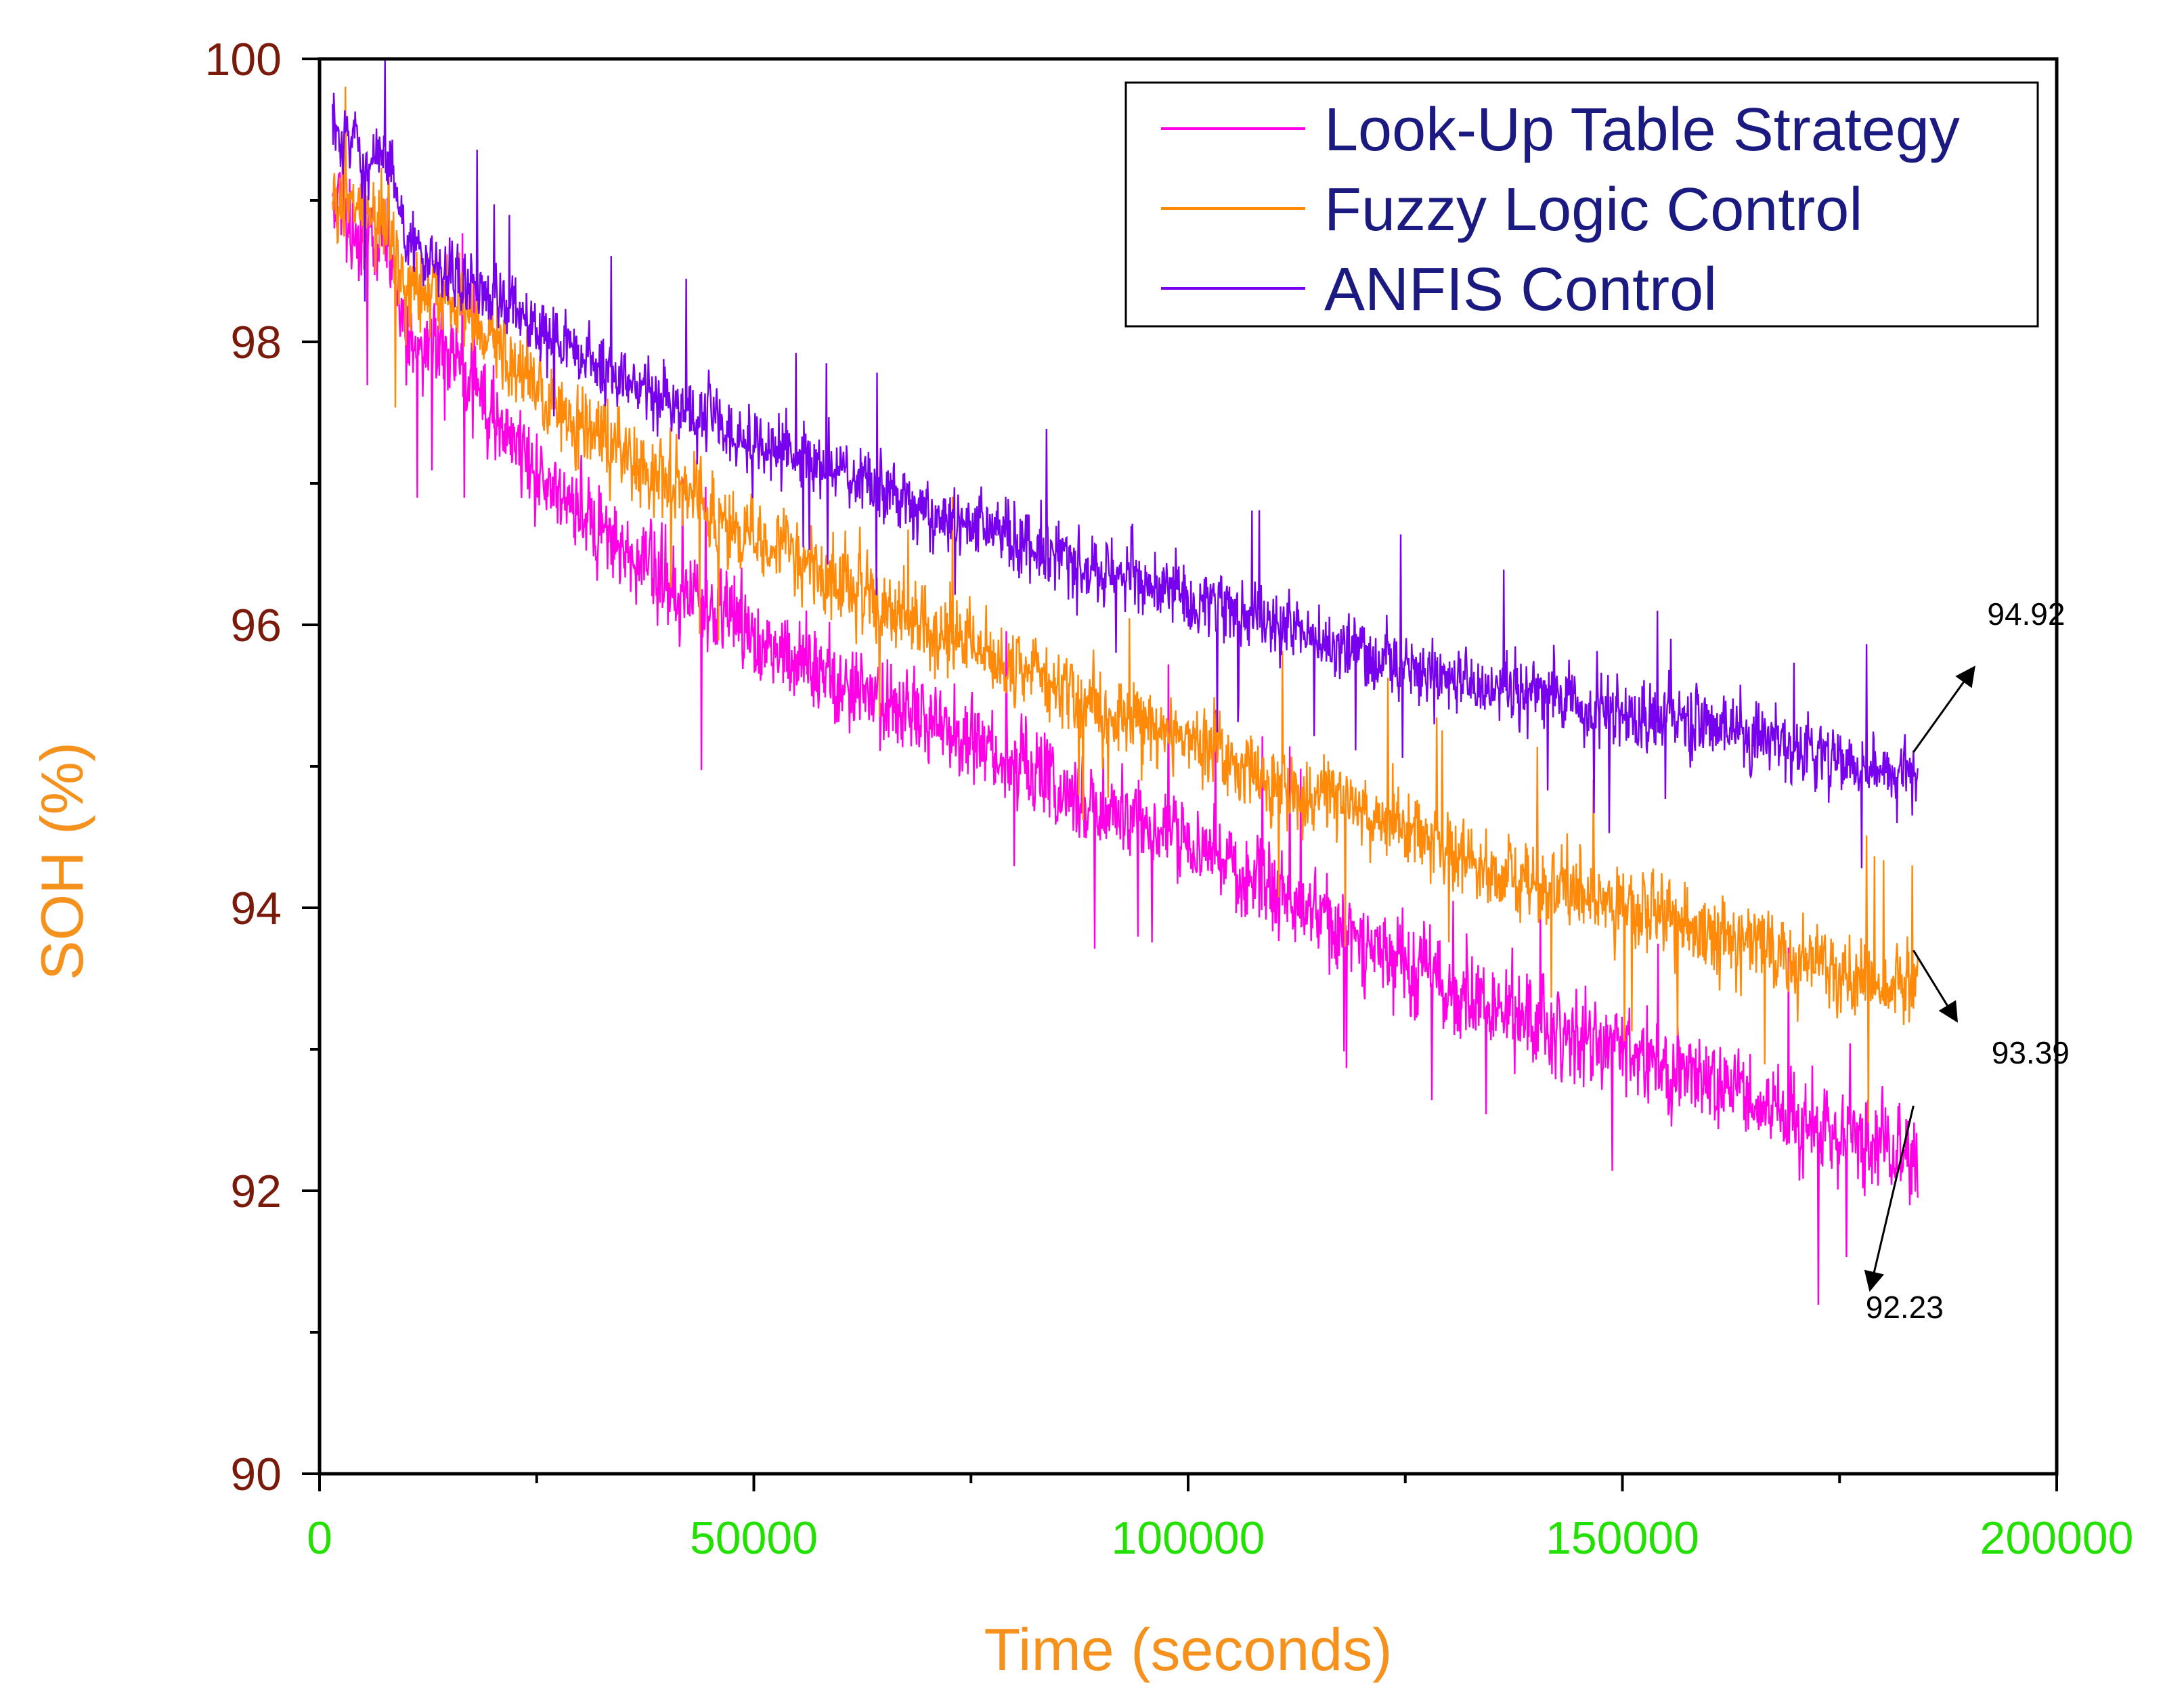 The height and width of the screenshot is (1708, 2163). What do you see at coordinates (1622, 1538) in the screenshot?
I see `x-tick-label: 150000` at bounding box center [1622, 1538].